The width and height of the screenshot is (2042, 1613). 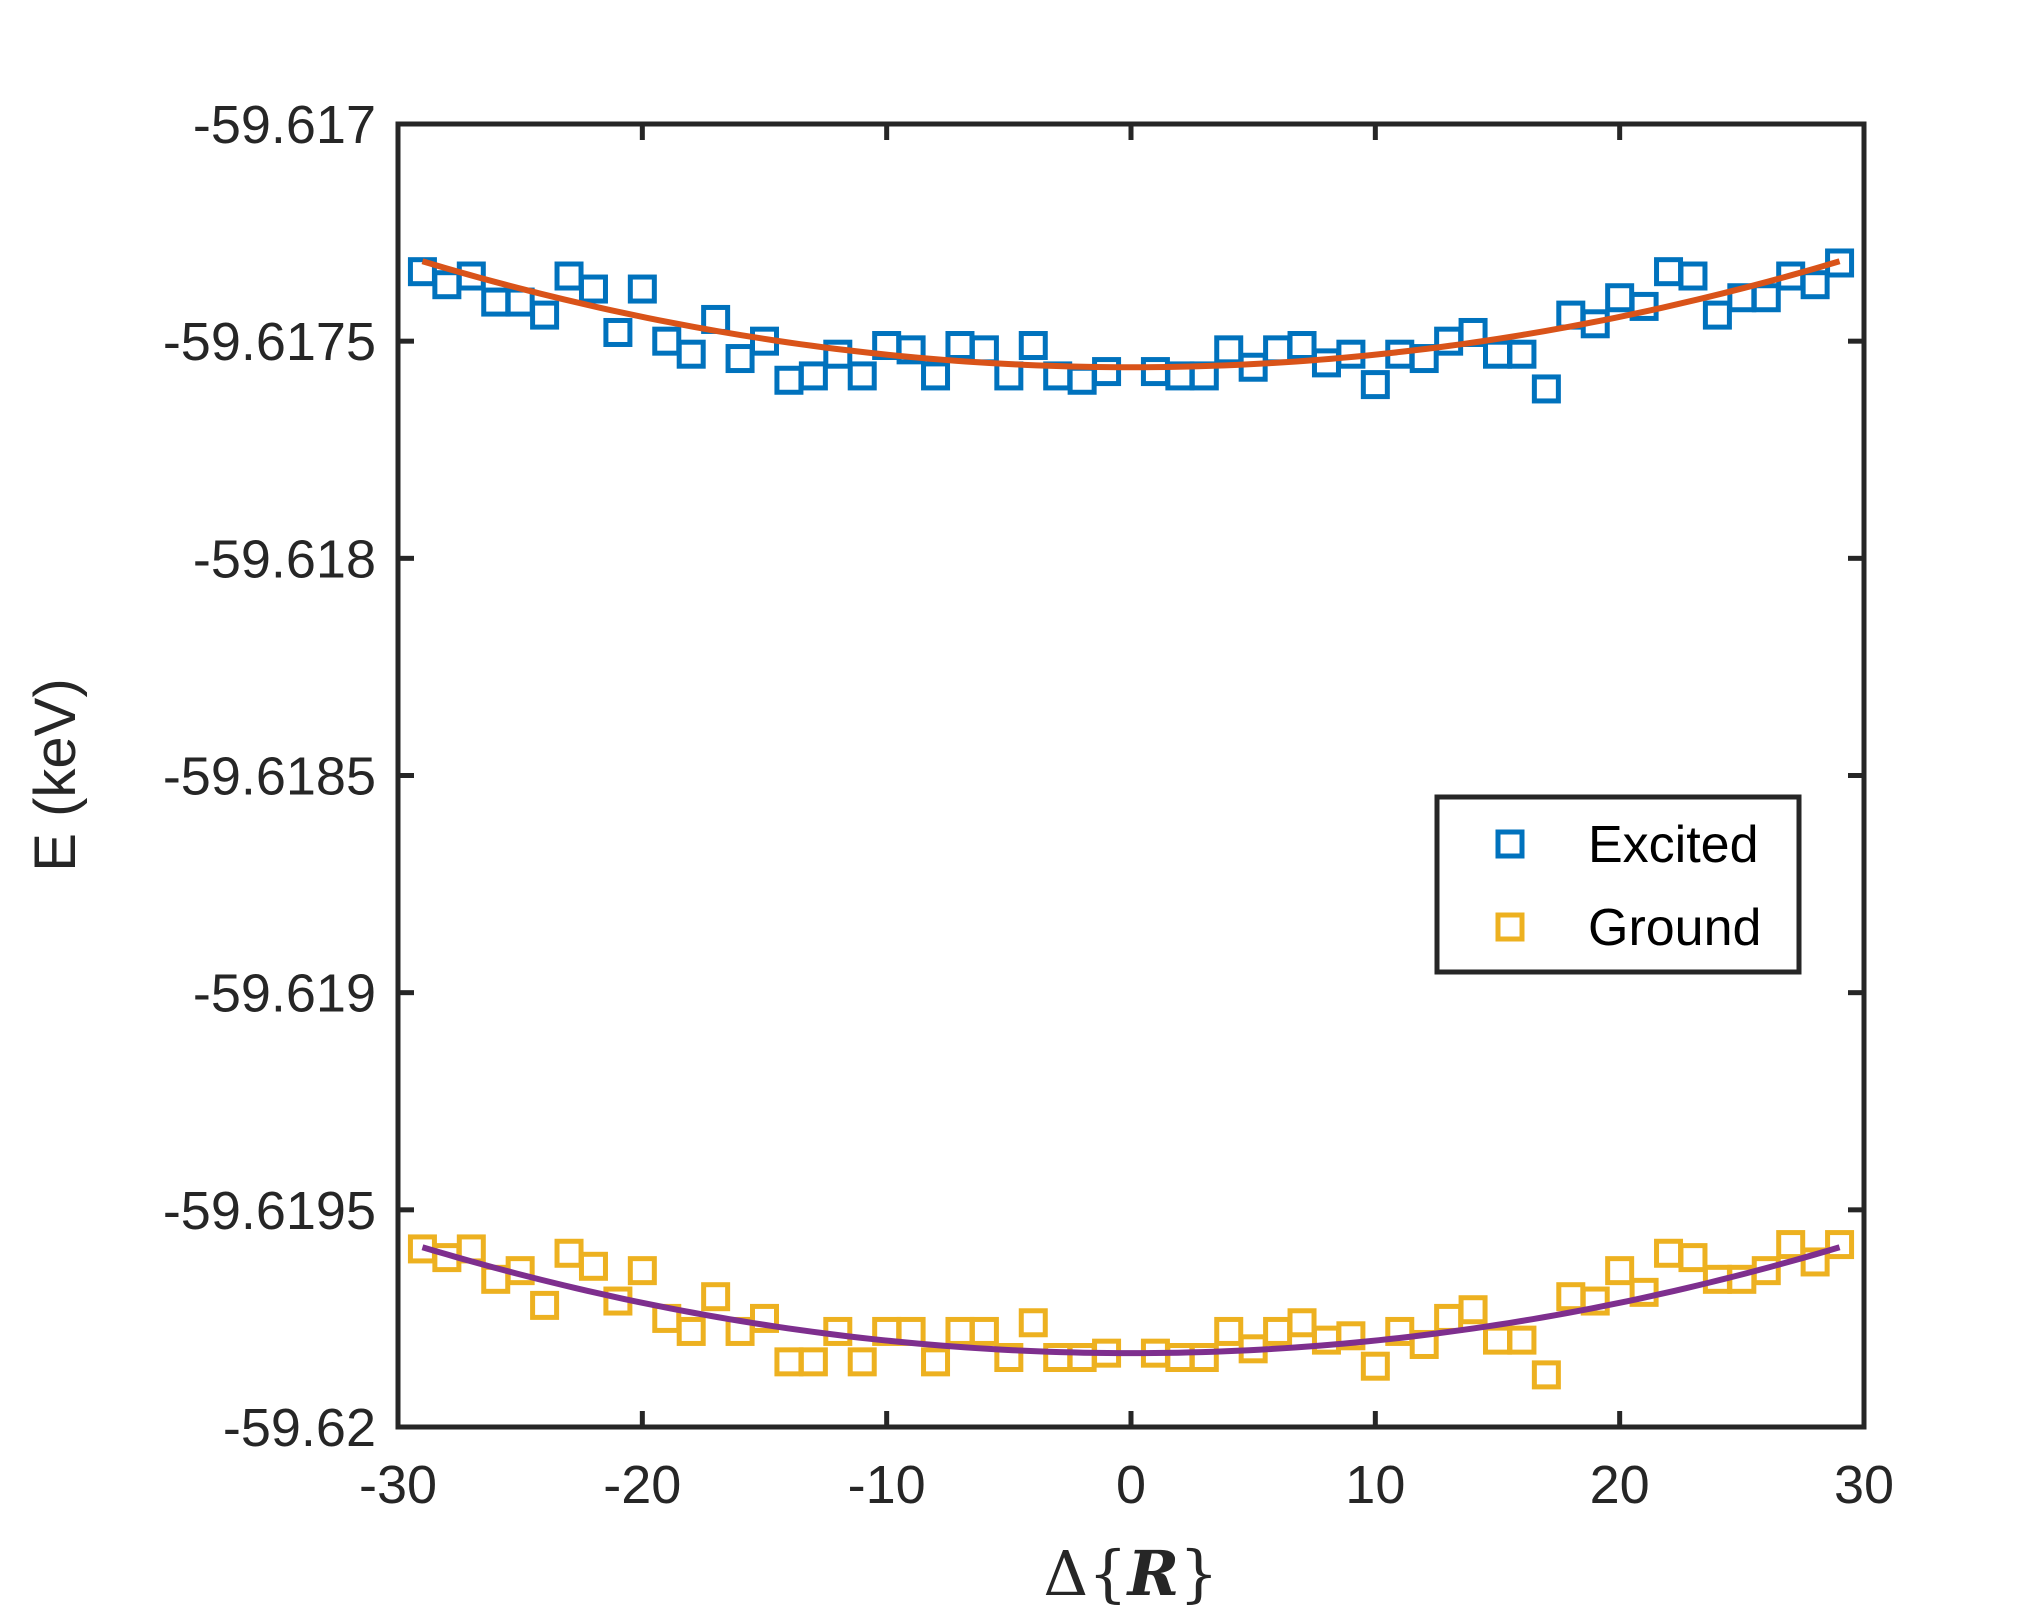 I want to click on legend: Excited Ground, so click(x=1618, y=884).